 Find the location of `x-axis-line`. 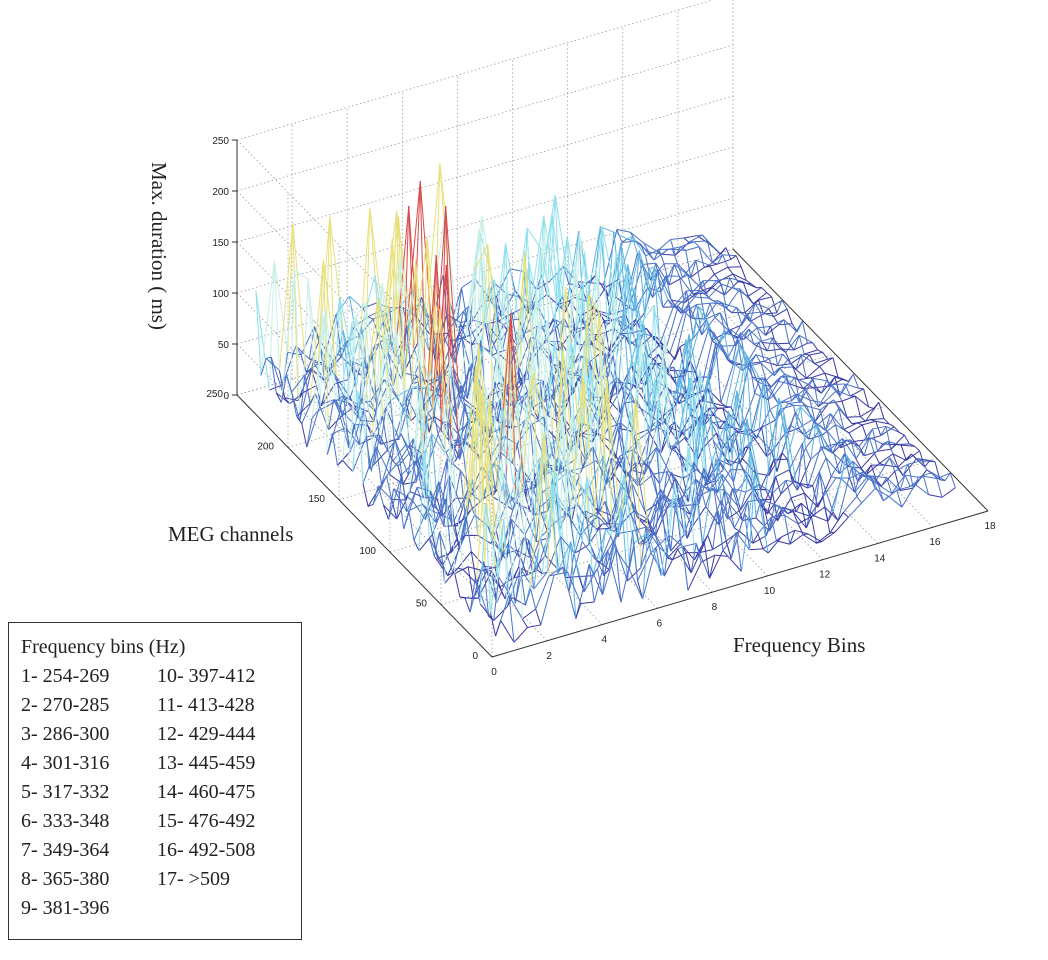

x-axis-line is located at coordinates (740, 584).